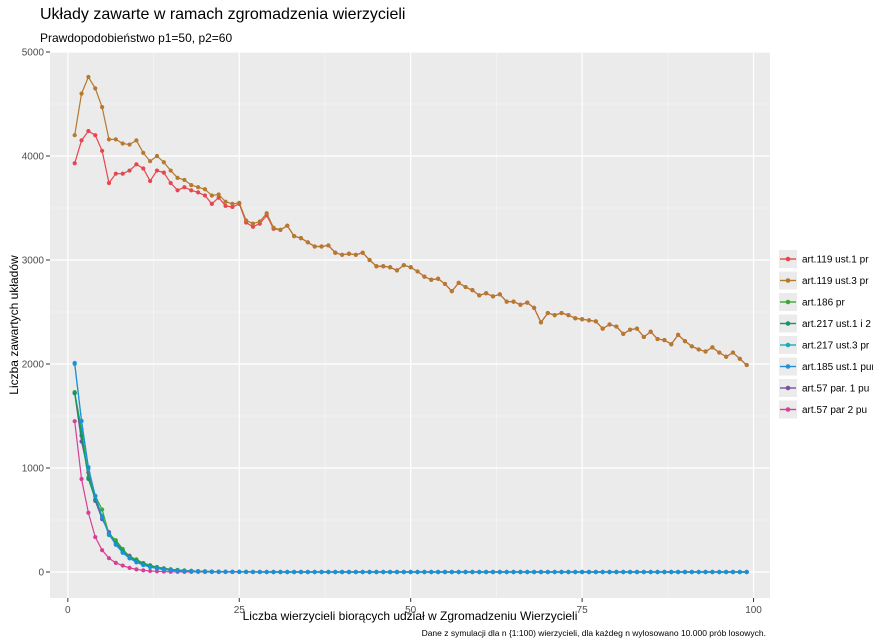 This screenshot has height=644, width=873. Describe the element at coordinates (823, 303) in the screenshot. I see `legend-label: art.186 pr` at that location.